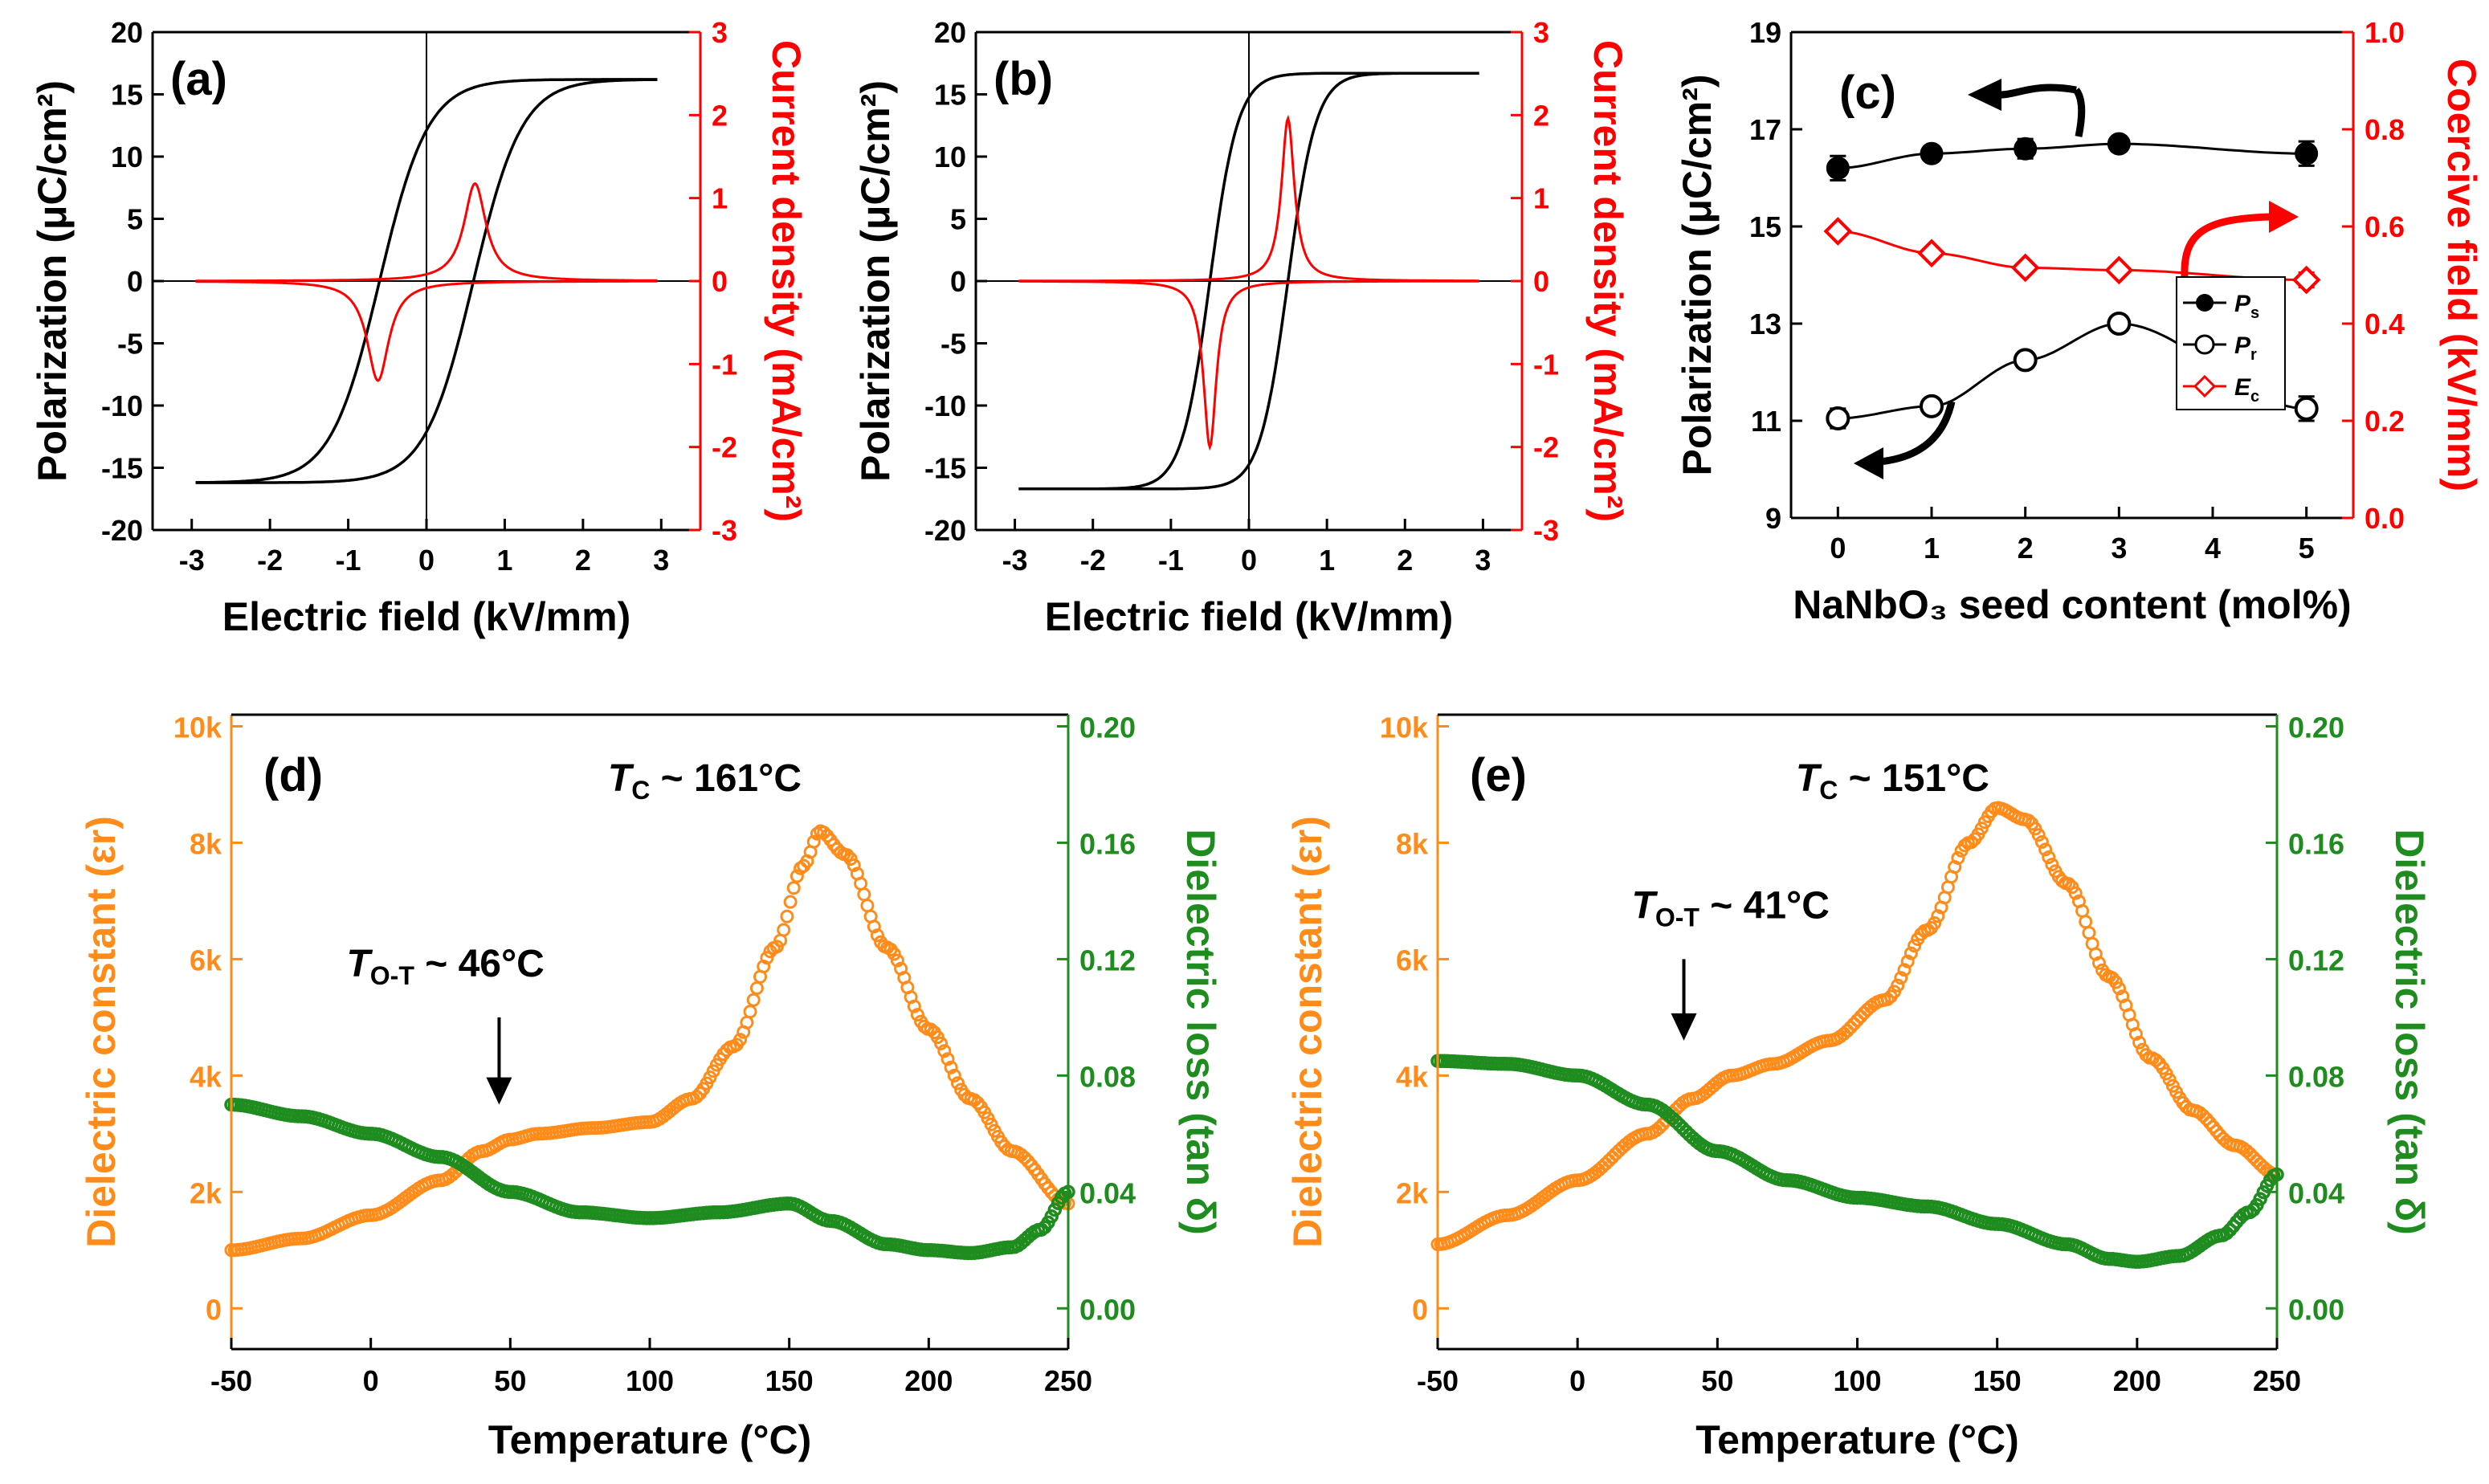 Image resolution: width=2489 pixels, height=1484 pixels. Describe the element at coordinates (2204, 344) in the screenshot. I see `legend-marker-Pr` at that location.